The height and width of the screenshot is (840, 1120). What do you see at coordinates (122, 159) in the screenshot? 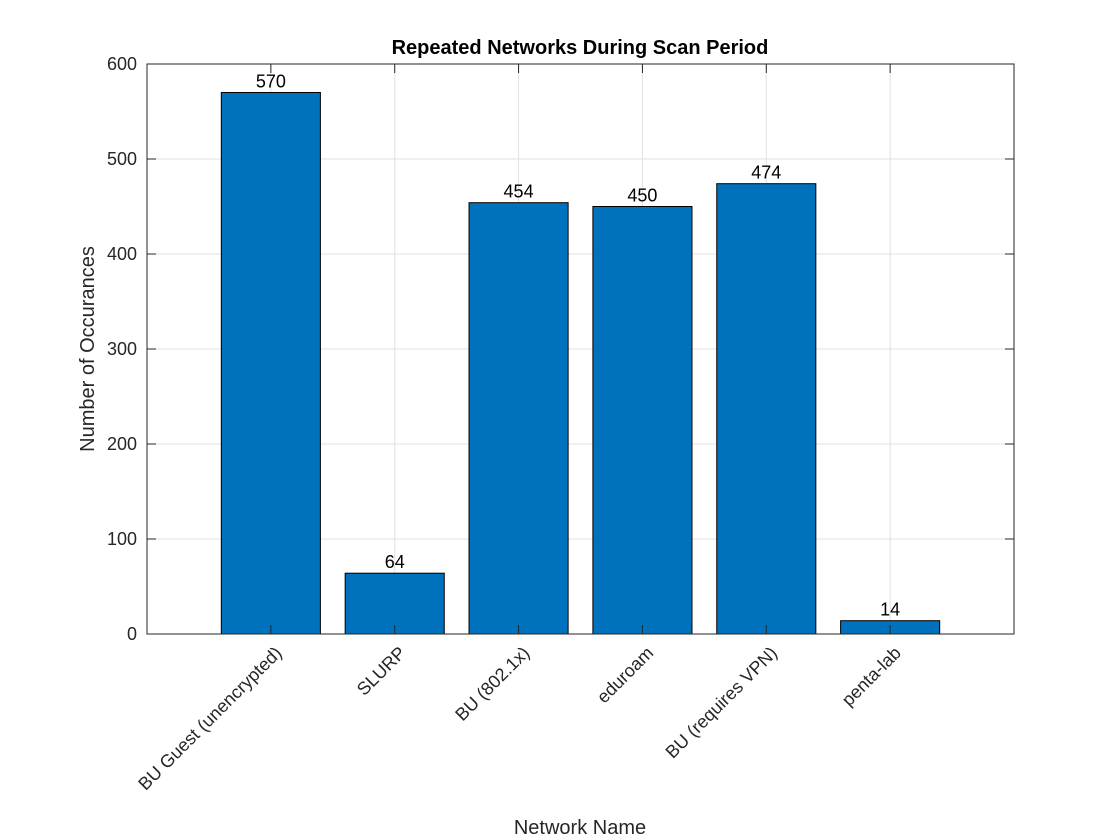
I see `y-tick-label: 500` at bounding box center [122, 159].